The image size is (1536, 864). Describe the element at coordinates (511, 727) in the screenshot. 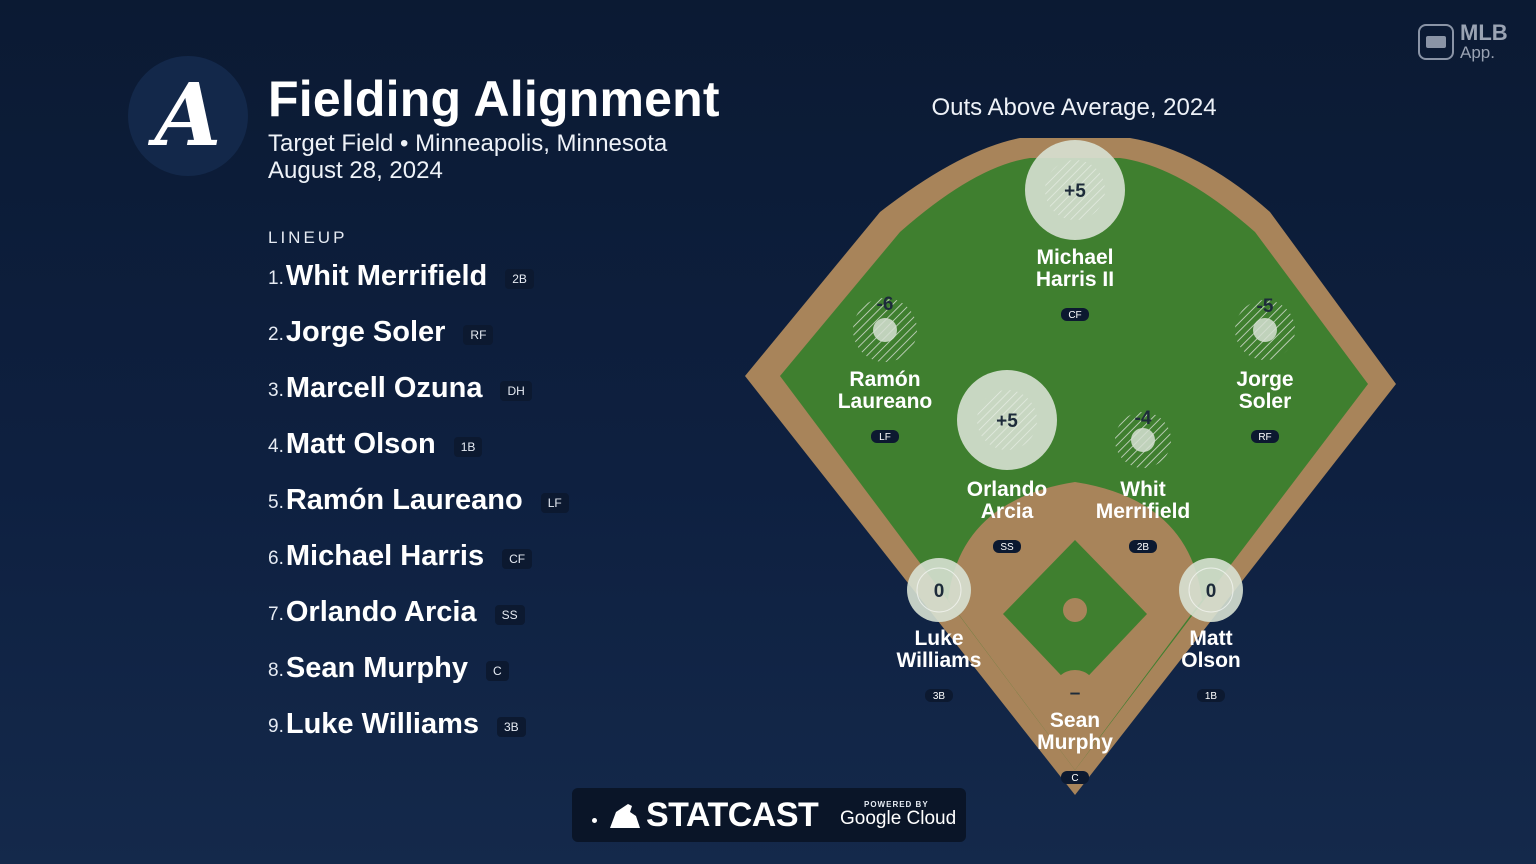

I see `lineup-position-badge: 3B` at that location.